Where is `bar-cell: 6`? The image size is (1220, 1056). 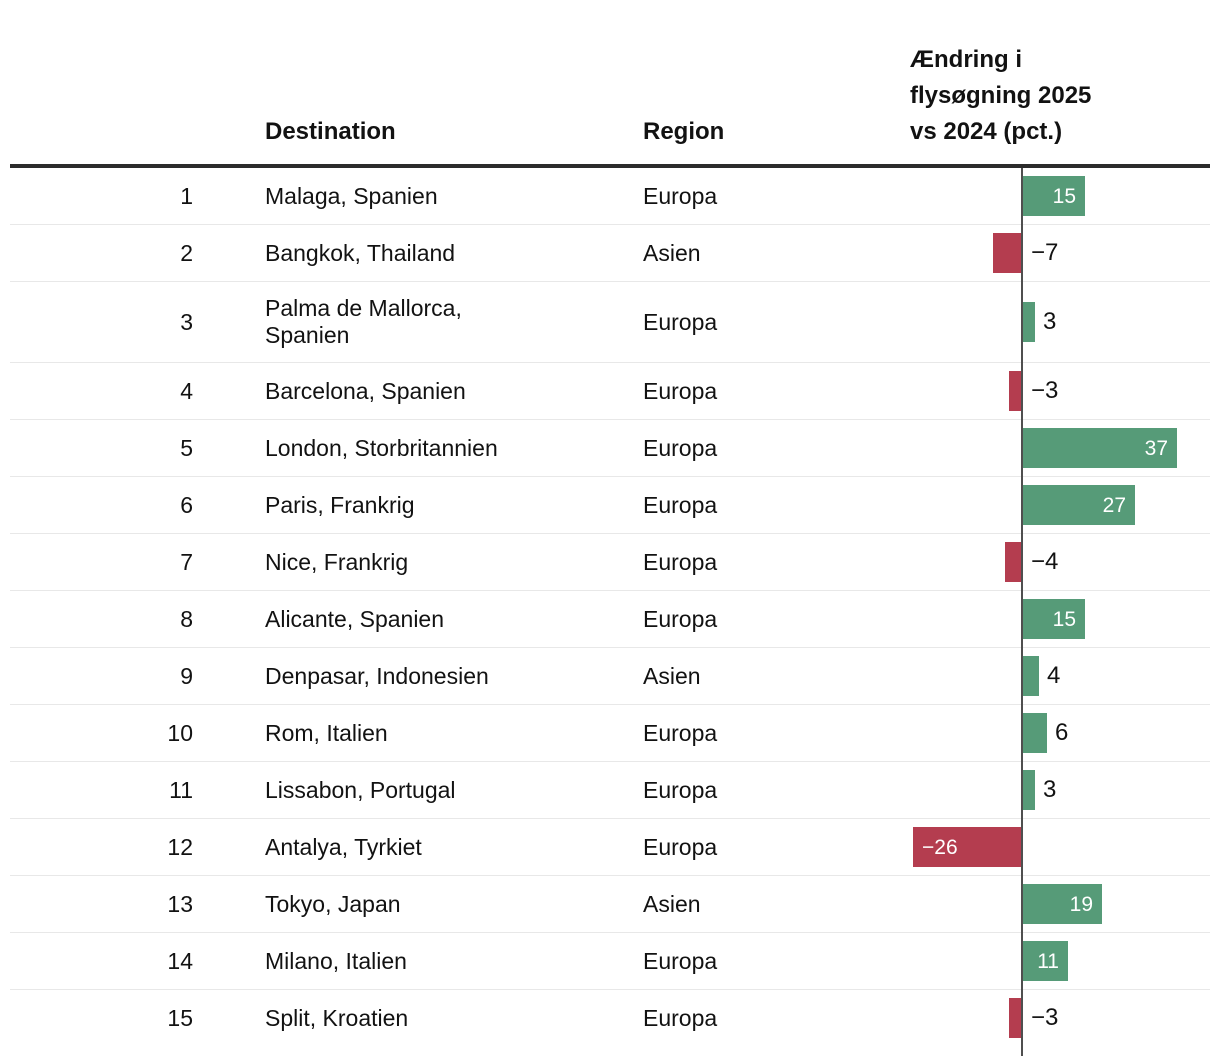
bar-cell: 6 is located at coordinates (1060, 733).